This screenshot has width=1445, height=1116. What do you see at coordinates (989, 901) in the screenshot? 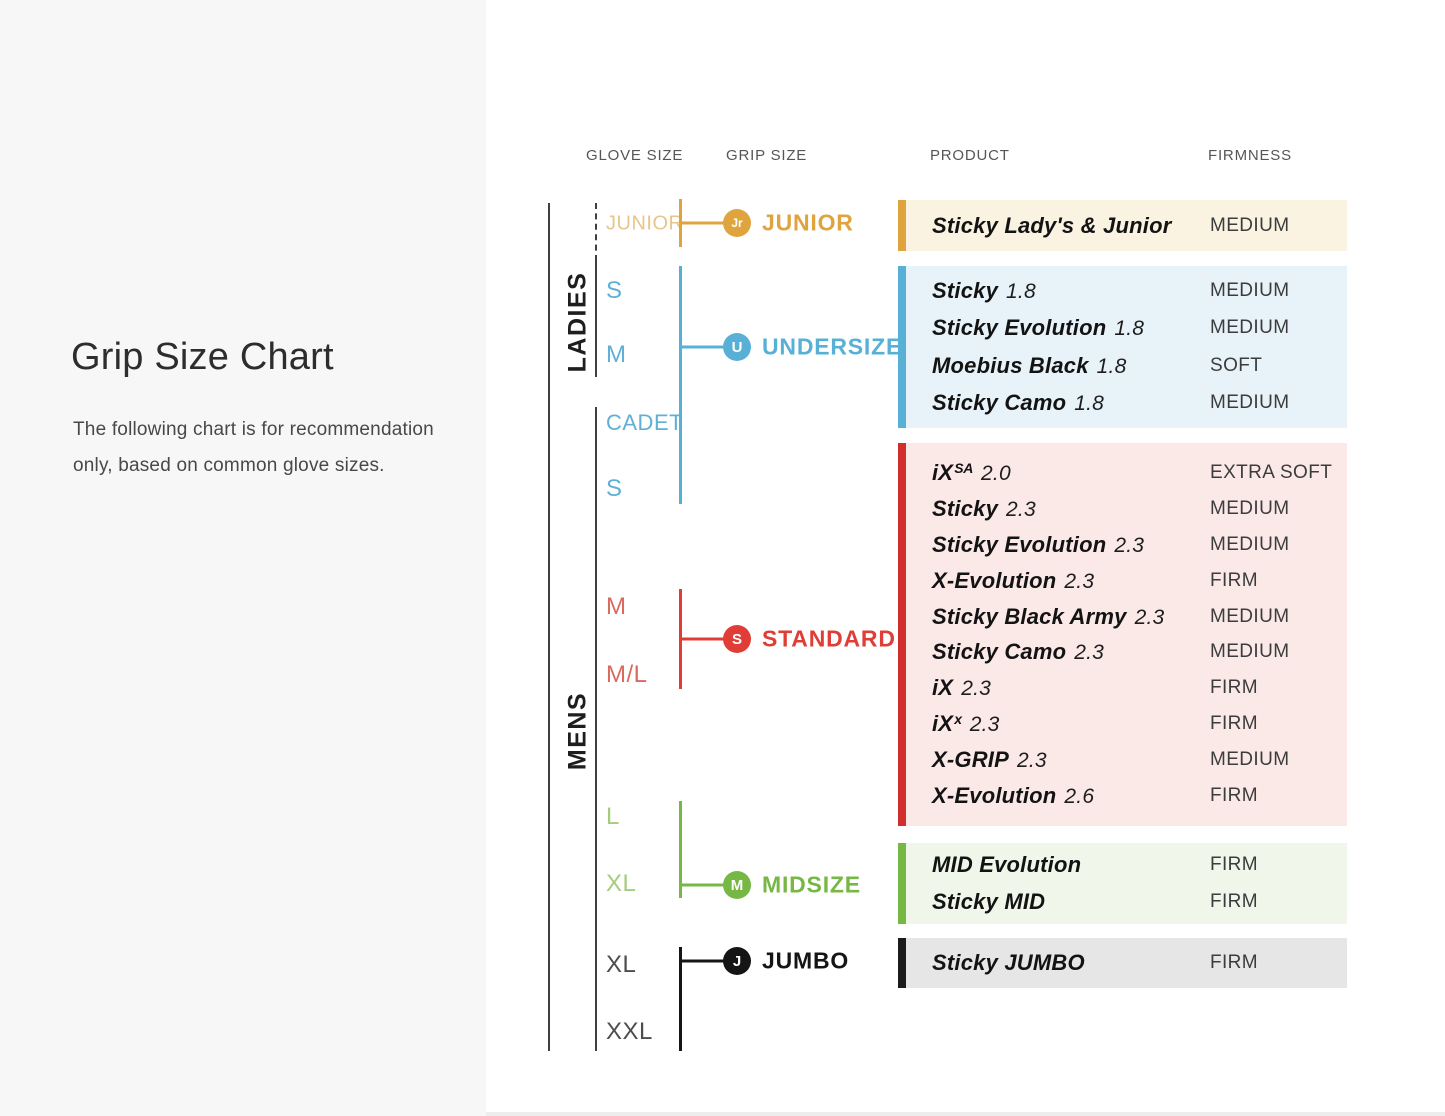
I see `product-name: Sticky MID` at bounding box center [989, 901].